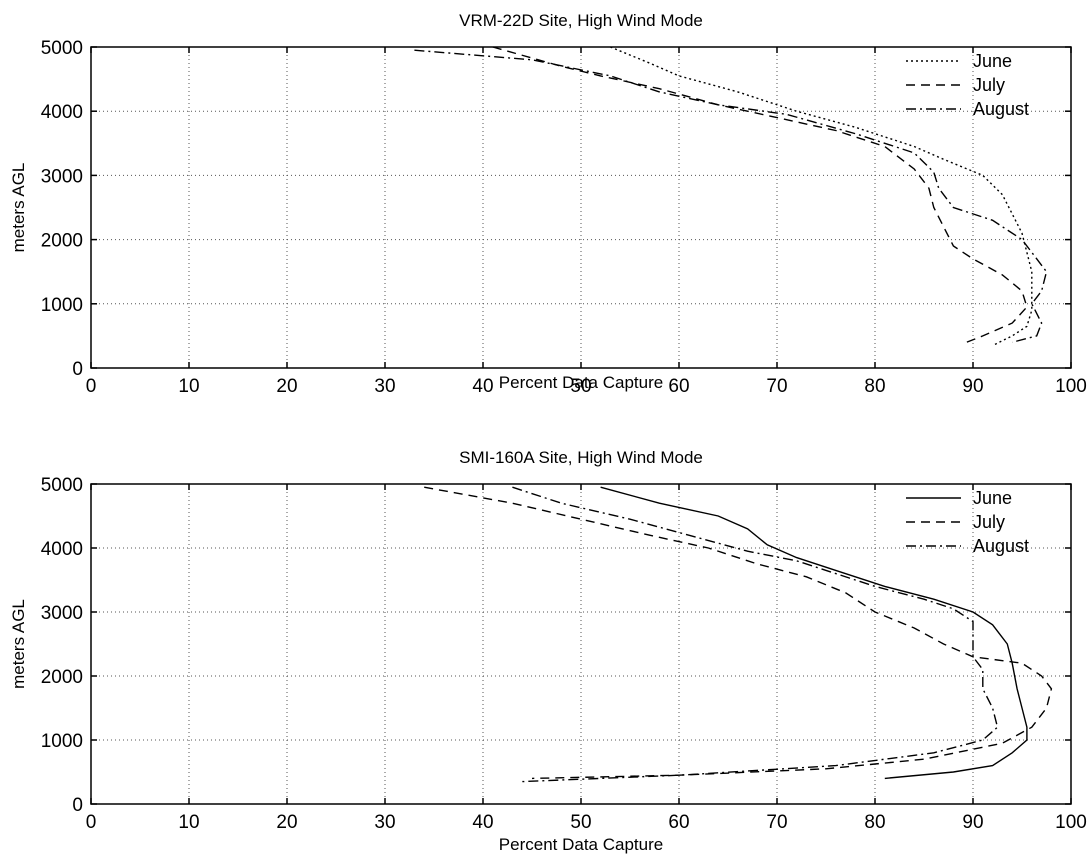  Describe the element at coordinates (581, 457) in the screenshot. I see `chart-title: SMI-160A Site, High Wind Mode` at that location.